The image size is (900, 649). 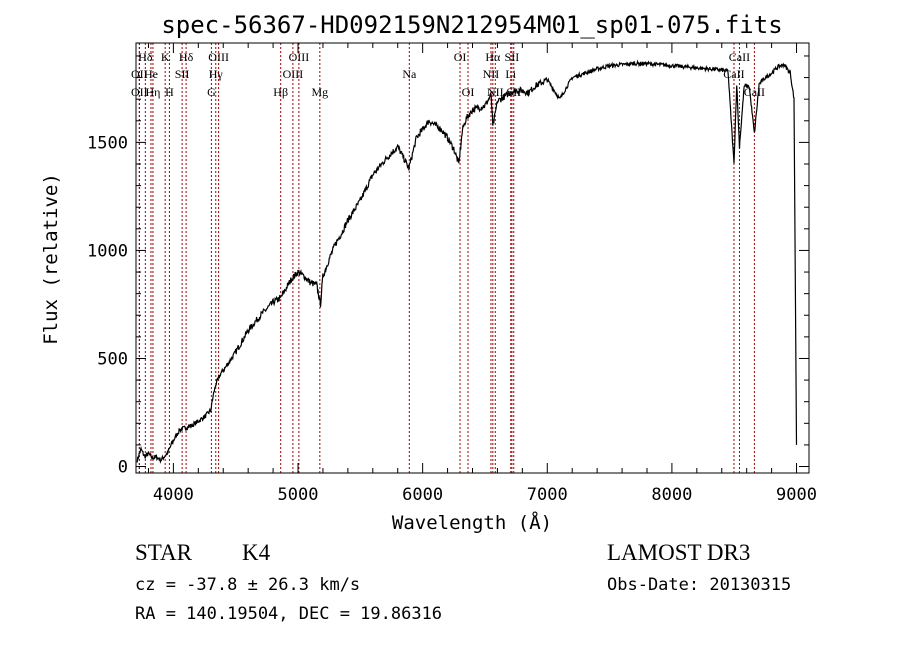 I want to click on line-label: Na, so click(x=409, y=74).